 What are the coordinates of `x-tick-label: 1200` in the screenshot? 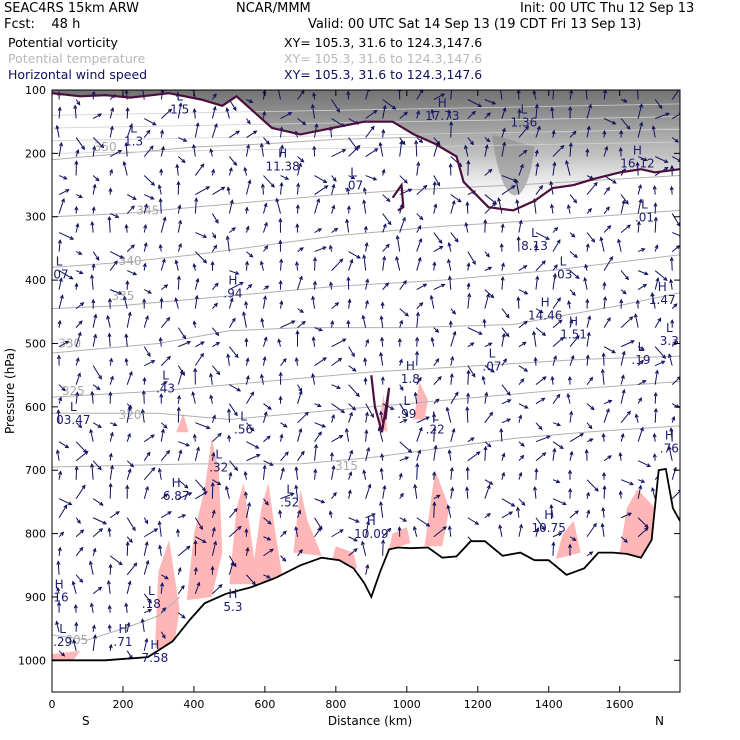 It's located at (478, 704).